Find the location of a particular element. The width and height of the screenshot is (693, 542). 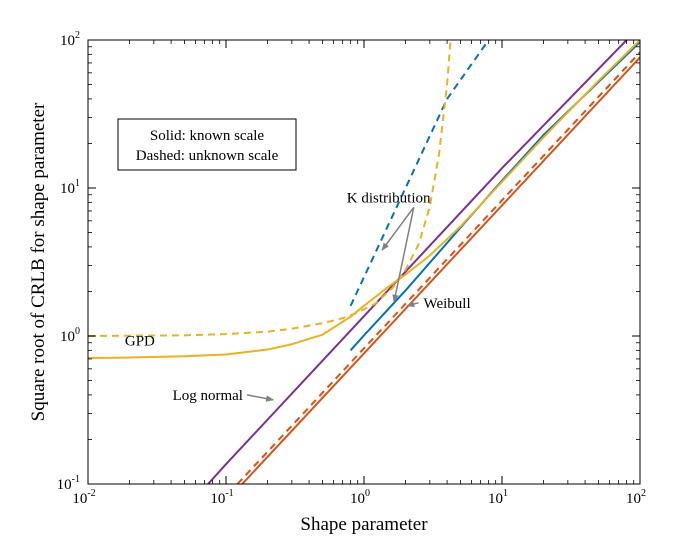

annotation-label-0: K distribution is located at coordinates (389, 198).